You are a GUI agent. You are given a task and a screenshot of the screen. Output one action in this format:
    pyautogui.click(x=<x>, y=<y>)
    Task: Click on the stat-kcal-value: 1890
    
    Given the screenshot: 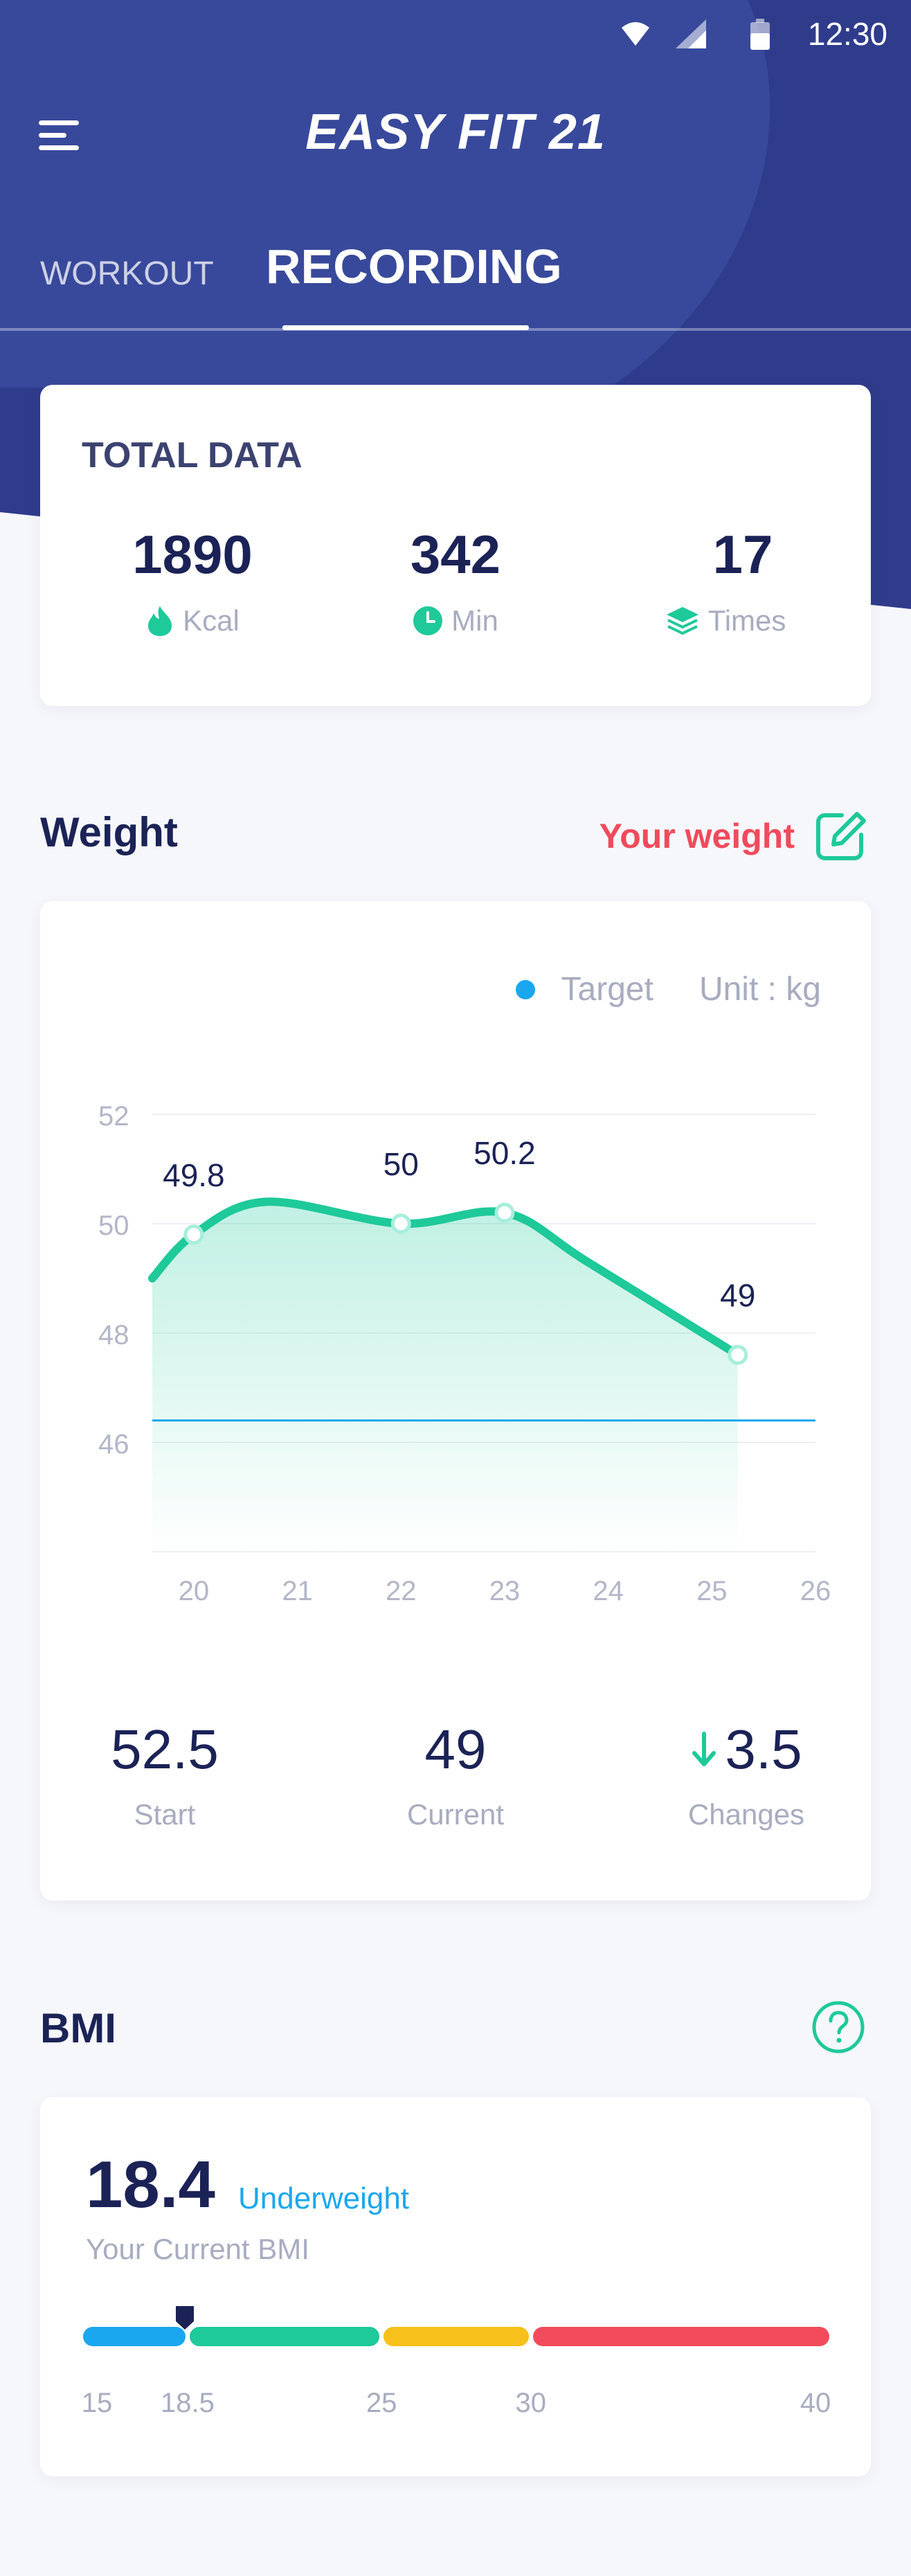 What is the action you would take?
    pyautogui.click(x=192, y=554)
    